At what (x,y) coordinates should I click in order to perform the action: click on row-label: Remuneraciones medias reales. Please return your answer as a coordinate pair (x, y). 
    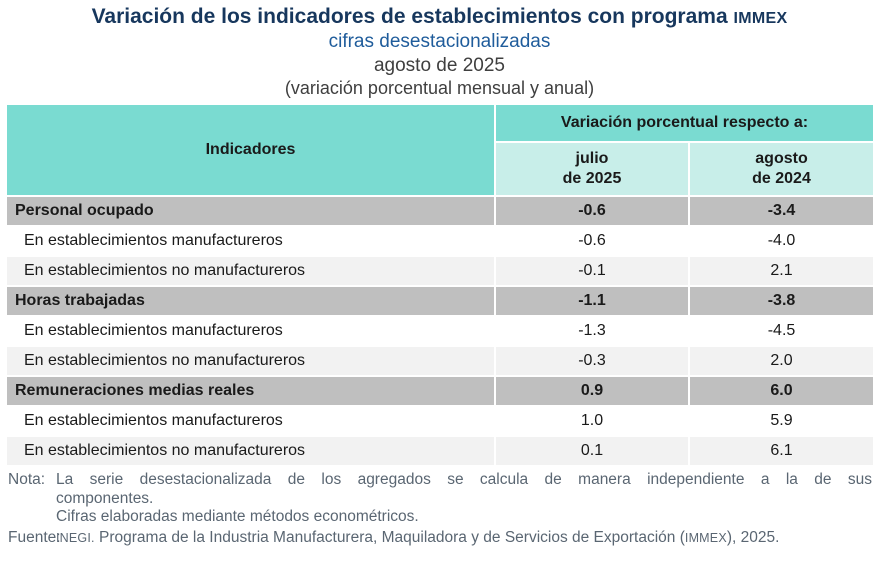
    Looking at the image, I should click on (250, 390).